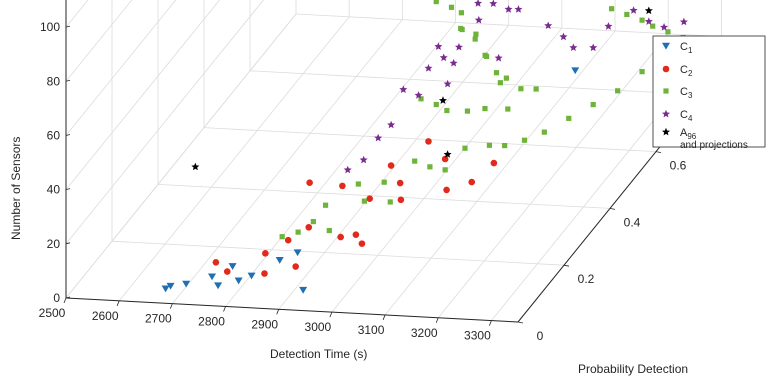  Describe the element at coordinates (690, 50) in the screenshot. I see `legend-label-subscript: 1` at that location.